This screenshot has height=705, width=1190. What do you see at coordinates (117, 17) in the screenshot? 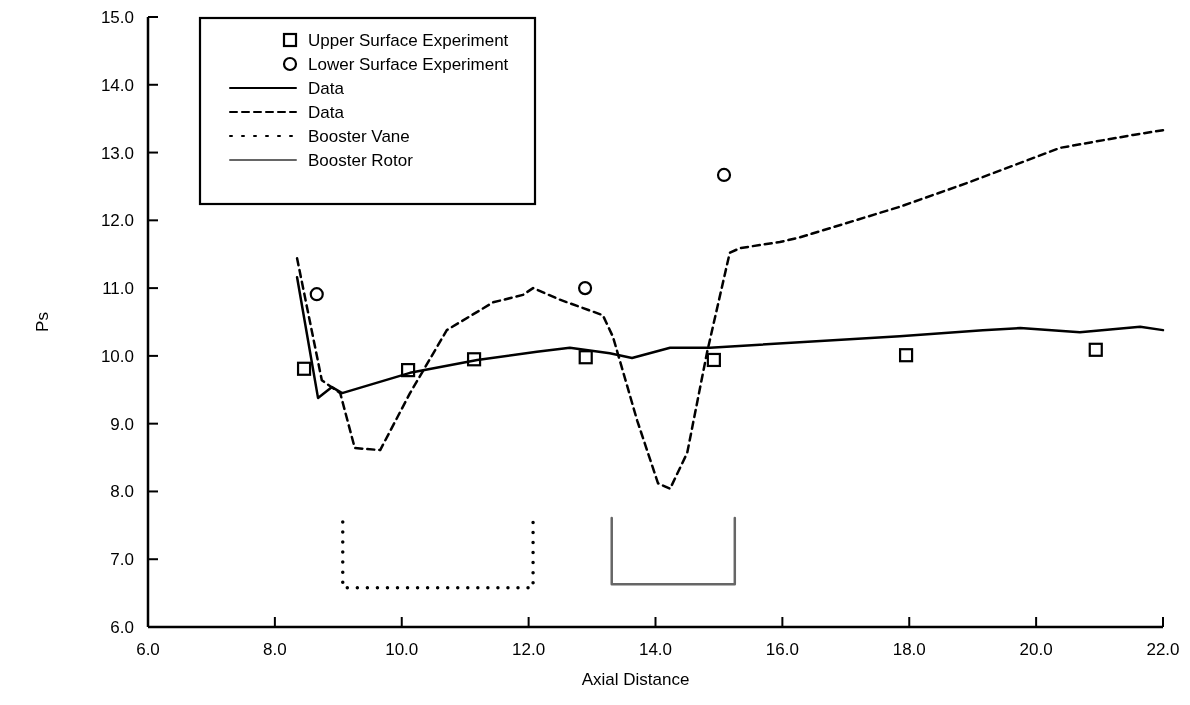
I see `y-tick-label: 15.0` at bounding box center [117, 17].